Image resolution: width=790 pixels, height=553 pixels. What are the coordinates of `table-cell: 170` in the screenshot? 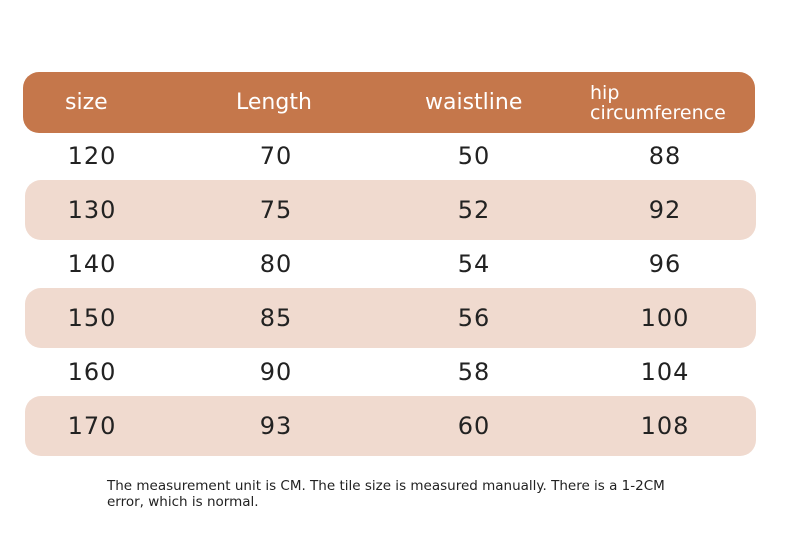 It's located at (92, 426).